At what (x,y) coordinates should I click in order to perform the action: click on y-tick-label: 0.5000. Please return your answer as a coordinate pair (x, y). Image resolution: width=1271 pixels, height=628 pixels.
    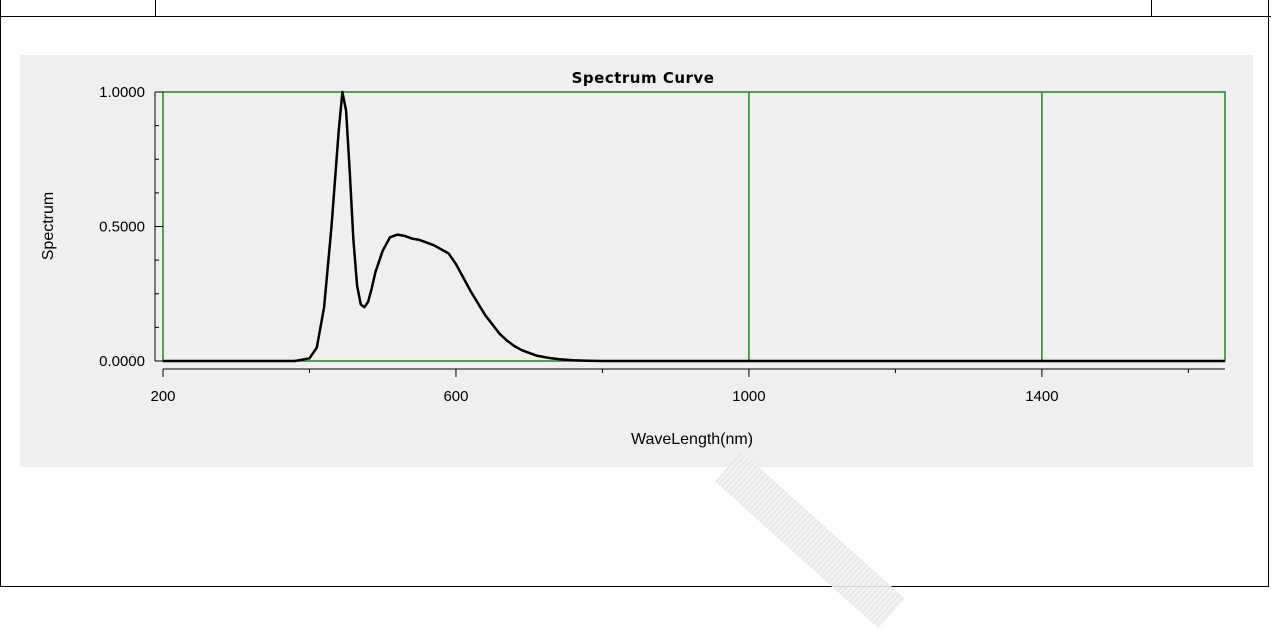
    Looking at the image, I should click on (122, 227).